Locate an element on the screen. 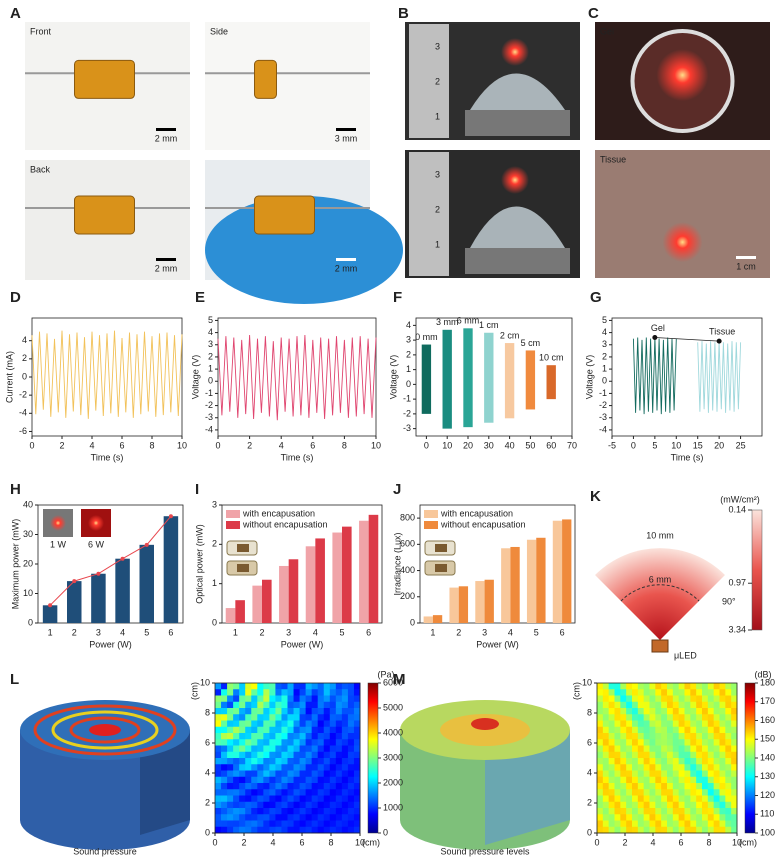  ring is located at coordinates (105, 730).